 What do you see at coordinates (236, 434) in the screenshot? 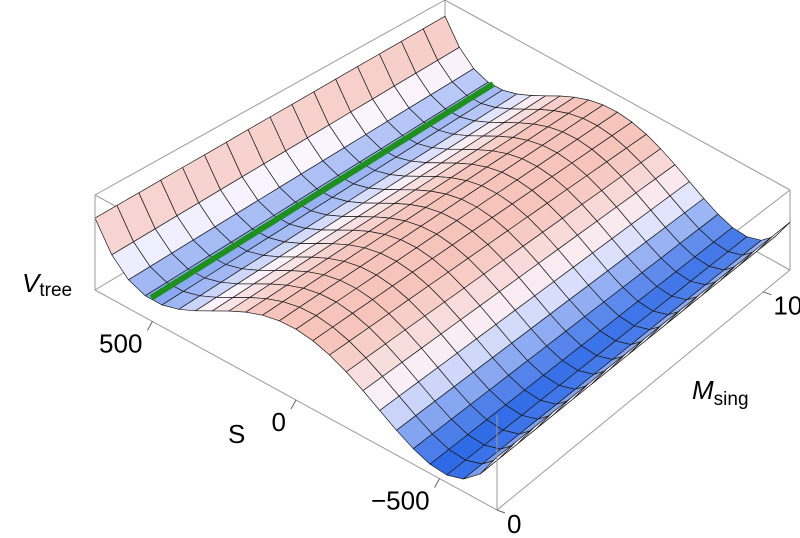
I see `x-axis-label: S` at bounding box center [236, 434].